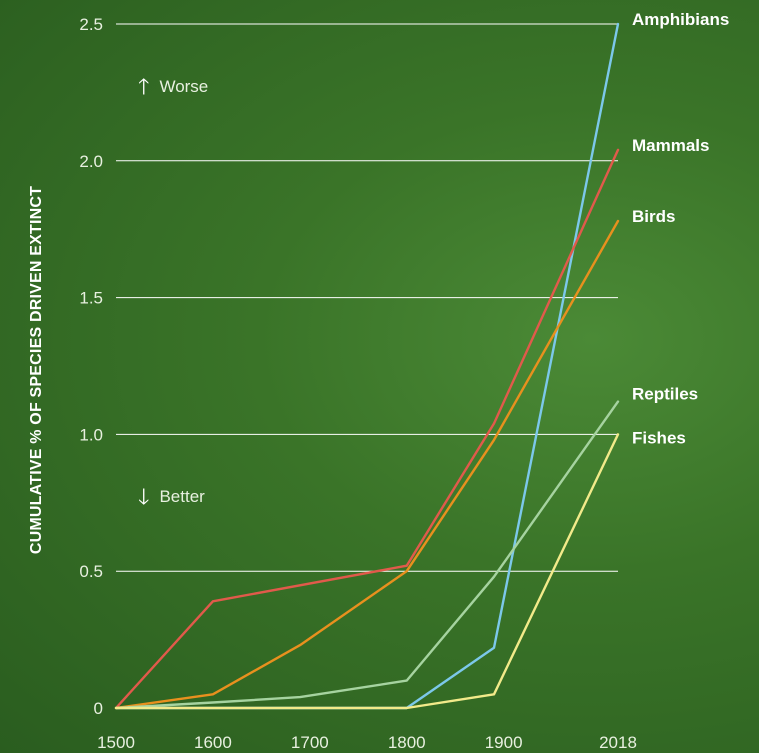 The image size is (759, 753). I want to click on x-tick-label: 1600, so click(213, 742).